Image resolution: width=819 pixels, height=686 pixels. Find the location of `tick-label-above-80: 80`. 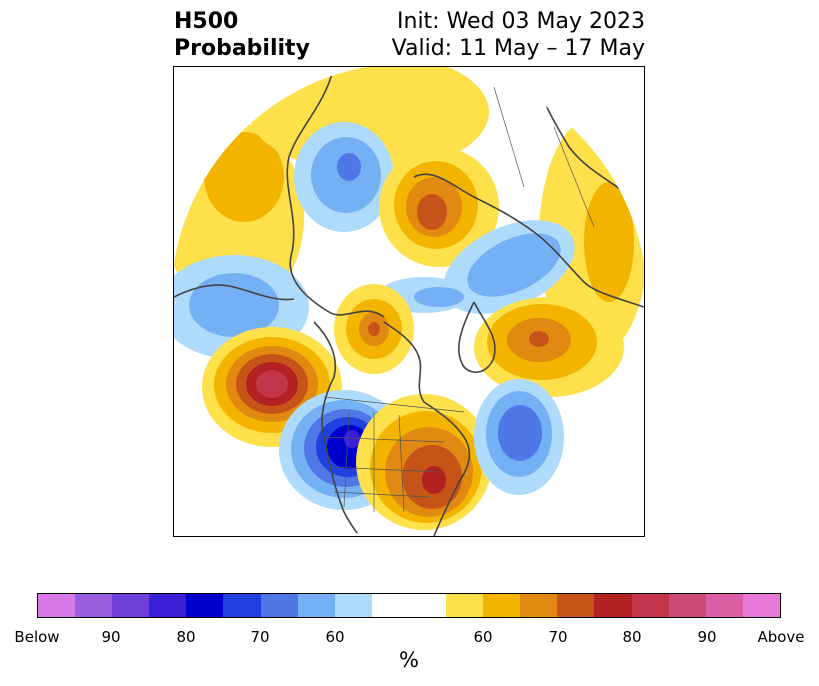

tick-label-above-80: 80 is located at coordinates (632, 637).